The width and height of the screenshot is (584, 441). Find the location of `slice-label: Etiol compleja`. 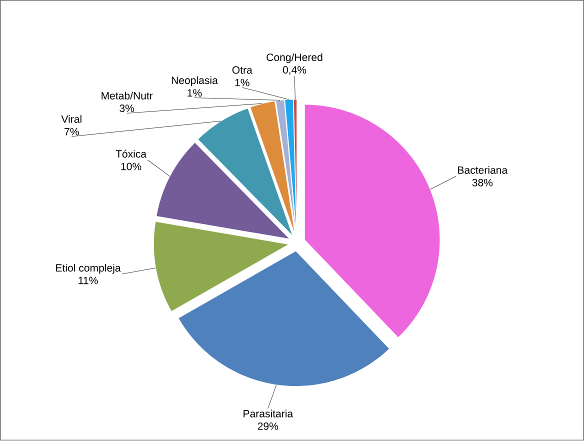

slice-label: Etiol compleja is located at coordinates (88, 269).